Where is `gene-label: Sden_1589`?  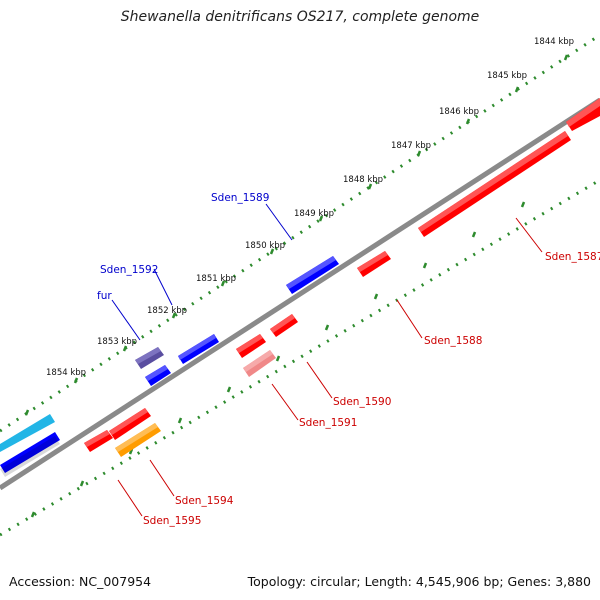
gene-label: Sden_1589 is located at coordinates (240, 198).